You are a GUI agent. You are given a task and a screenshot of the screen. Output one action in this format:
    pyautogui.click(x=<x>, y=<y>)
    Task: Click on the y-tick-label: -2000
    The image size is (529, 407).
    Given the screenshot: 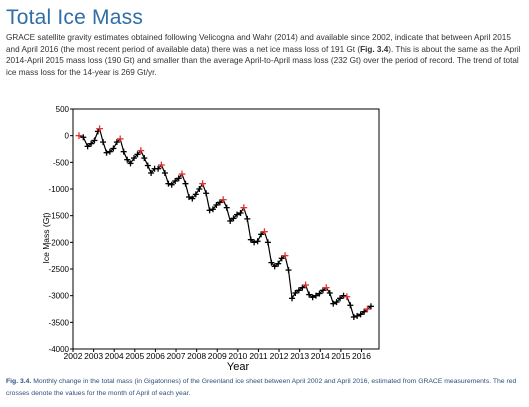 What is the action you would take?
    pyautogui.click(x=59, y=242)
    